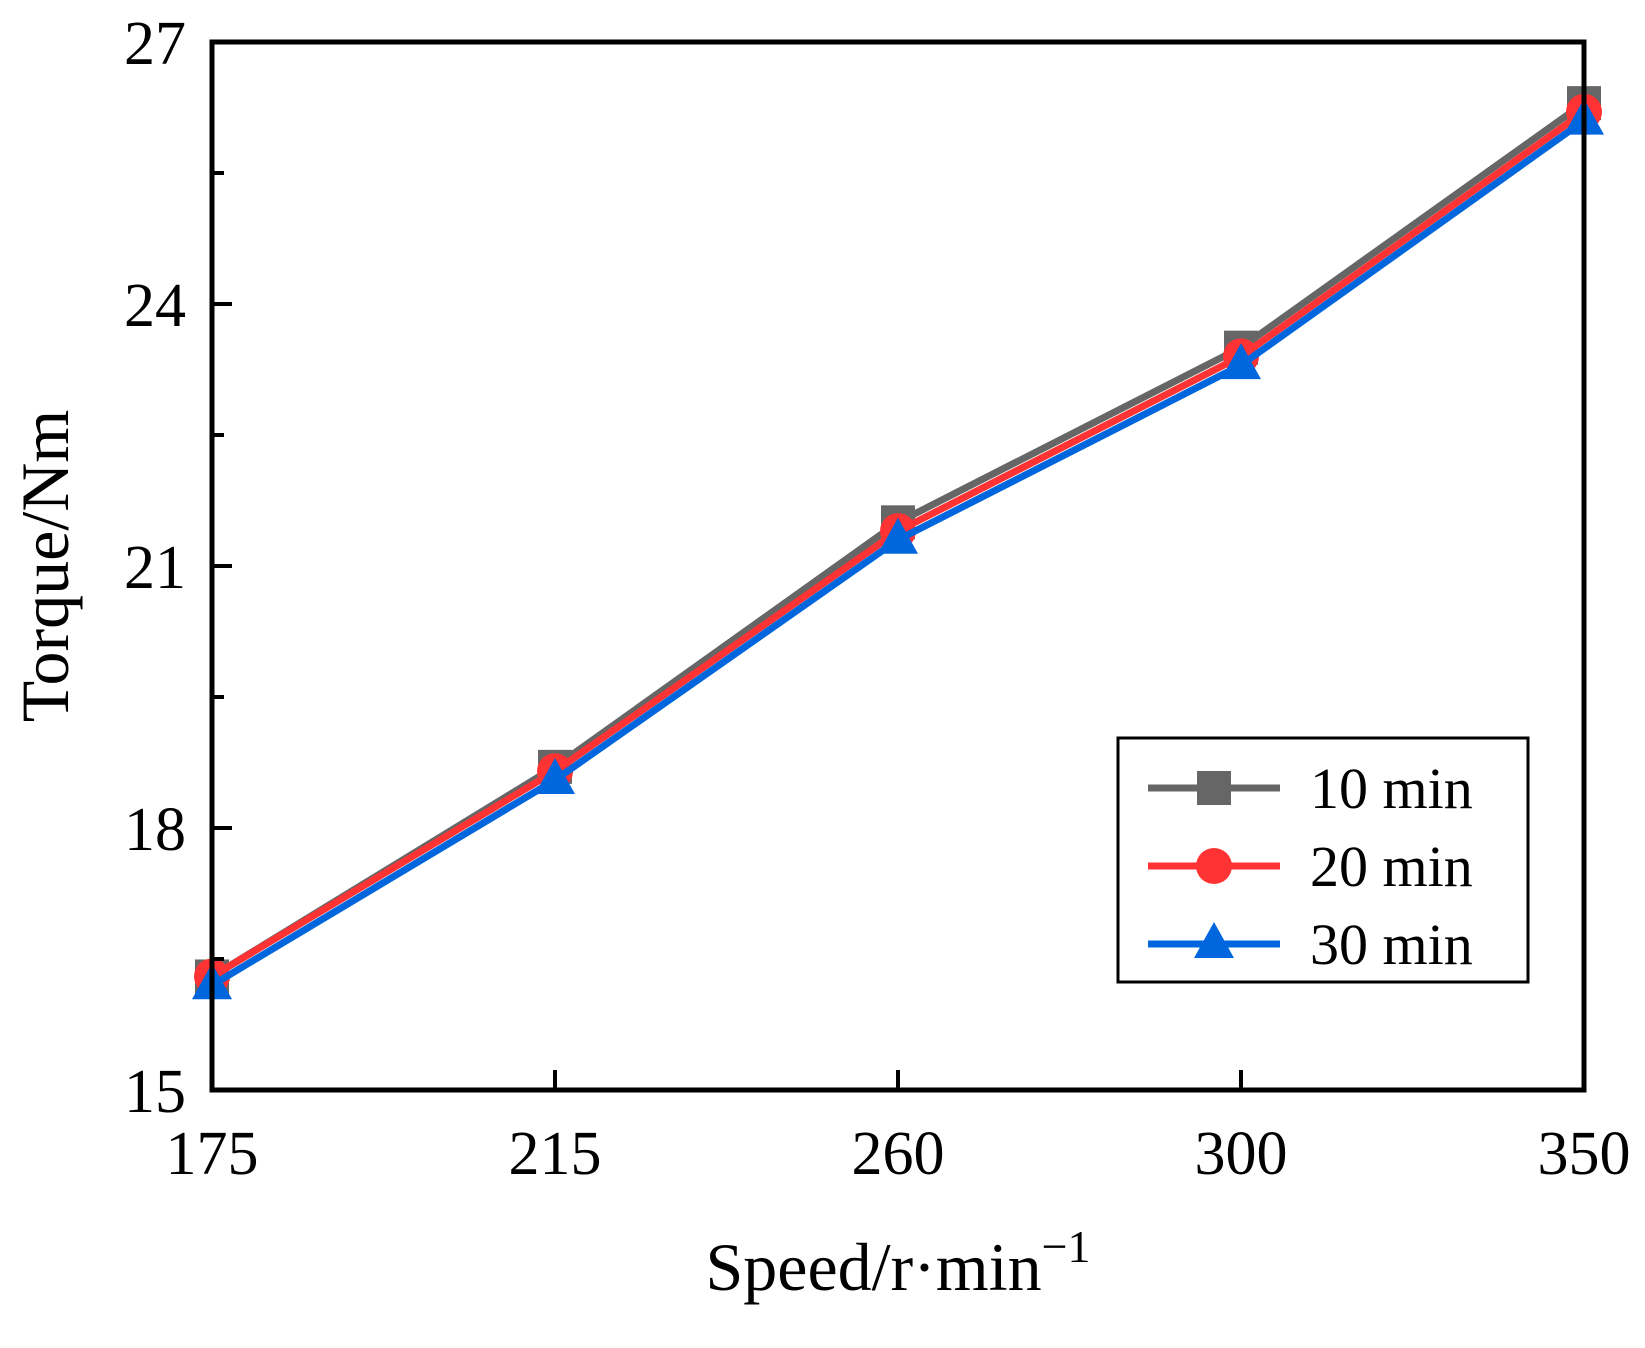  I want to click on x-tick-label-215: 215, so click(555, 1154).